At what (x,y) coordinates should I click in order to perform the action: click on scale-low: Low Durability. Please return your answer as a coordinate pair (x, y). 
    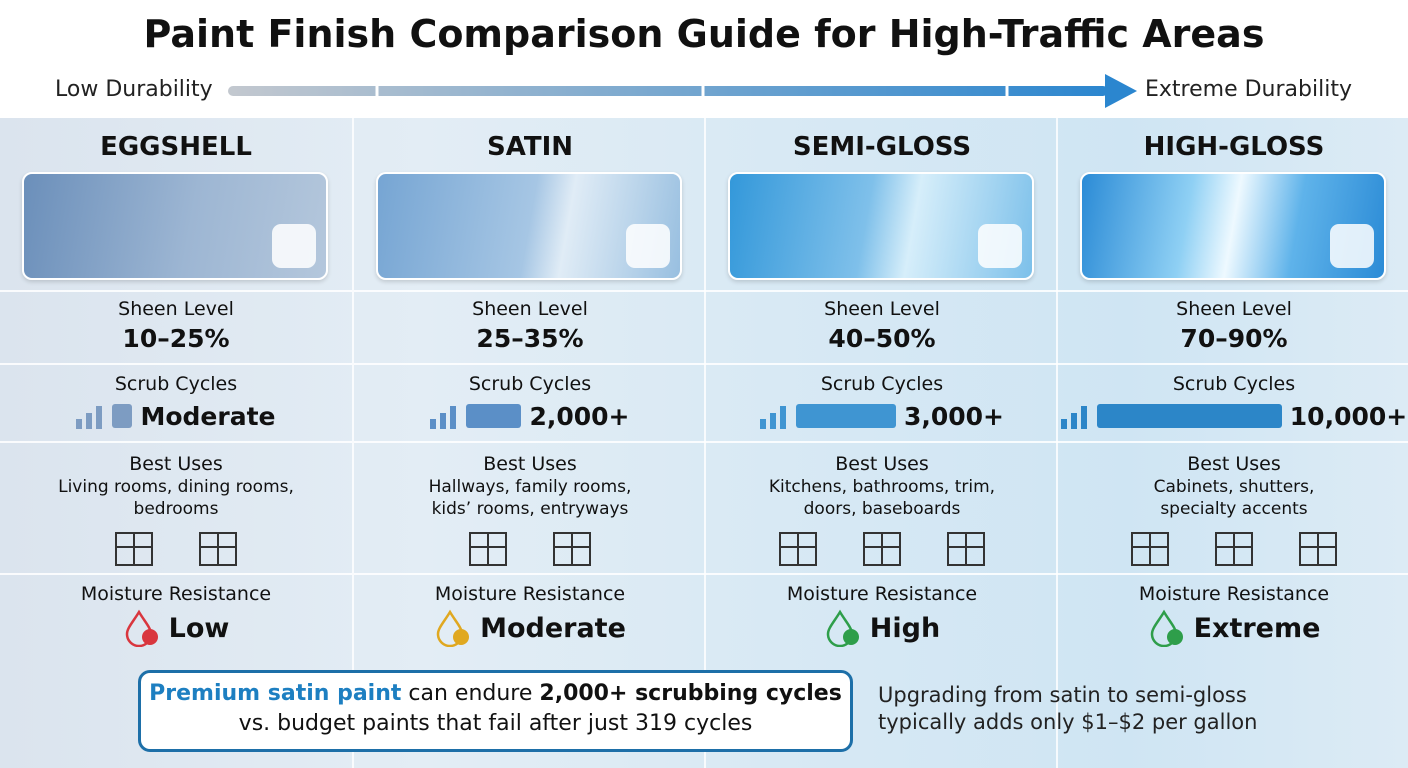
    Looking at the image, I should click on (134, 89).